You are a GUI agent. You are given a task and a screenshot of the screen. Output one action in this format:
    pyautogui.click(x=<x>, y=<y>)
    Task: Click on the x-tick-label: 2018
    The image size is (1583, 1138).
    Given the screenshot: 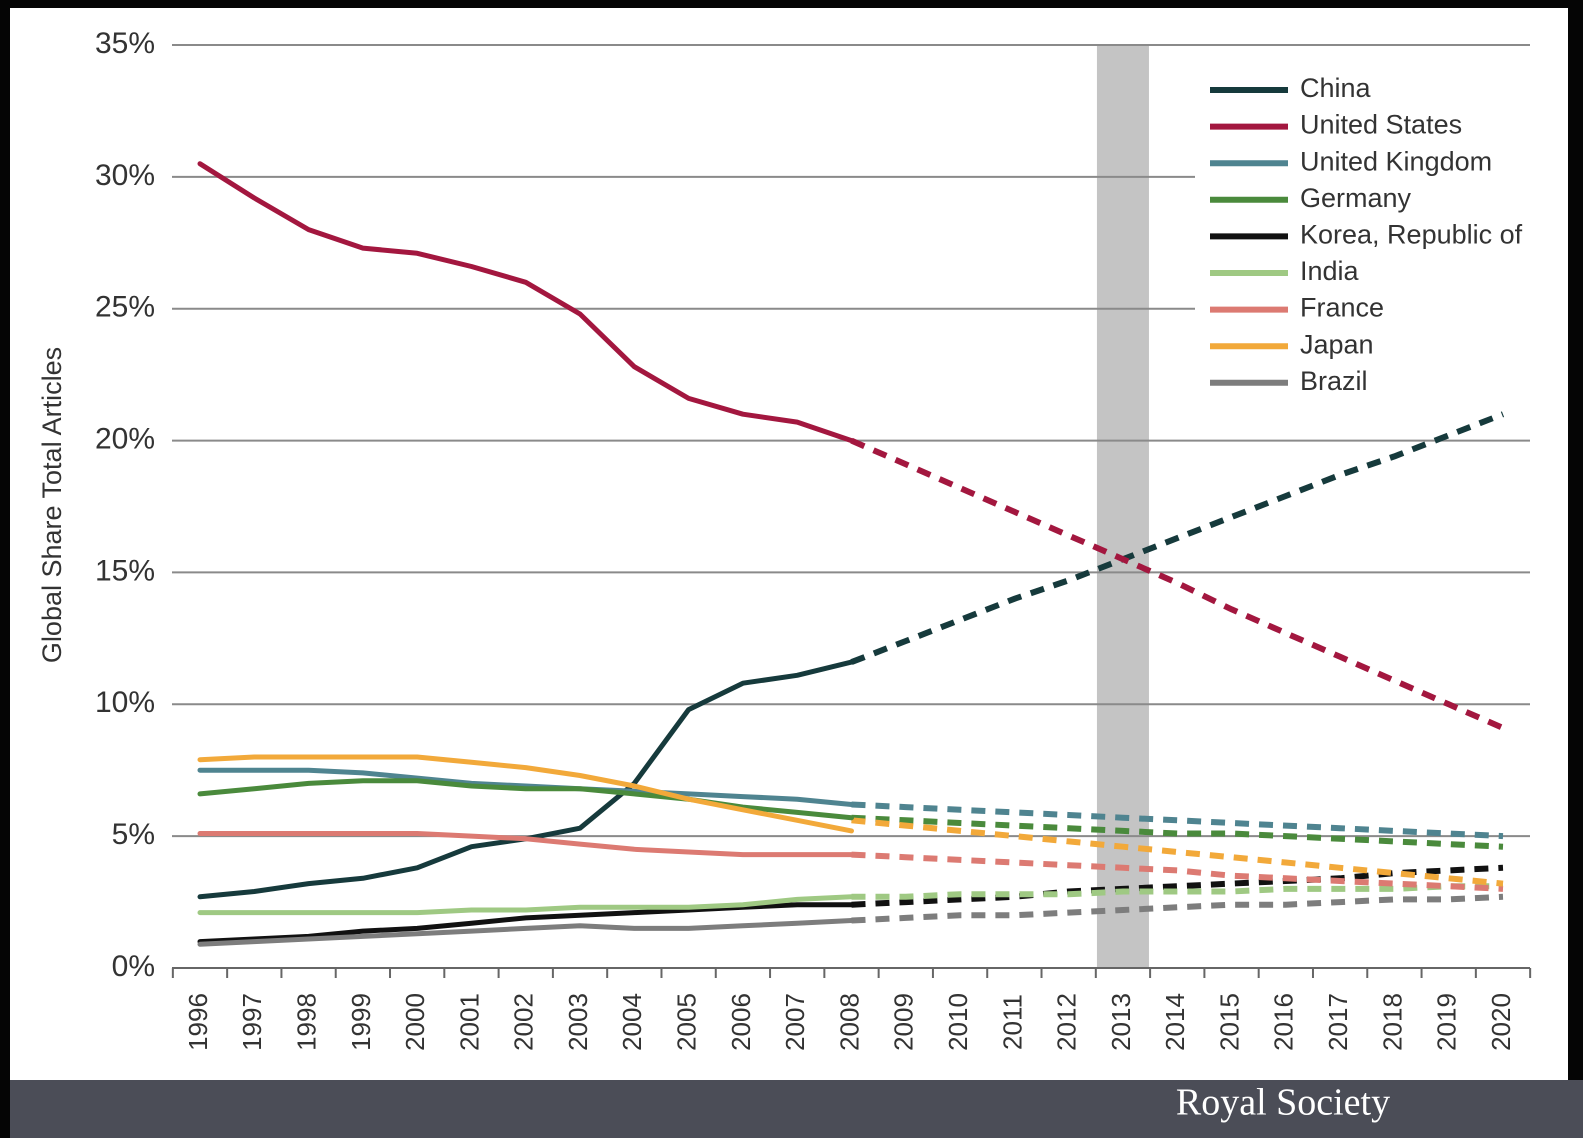 What is the action you would take?
    pyautogui.click(x=1392, y=1022)
    